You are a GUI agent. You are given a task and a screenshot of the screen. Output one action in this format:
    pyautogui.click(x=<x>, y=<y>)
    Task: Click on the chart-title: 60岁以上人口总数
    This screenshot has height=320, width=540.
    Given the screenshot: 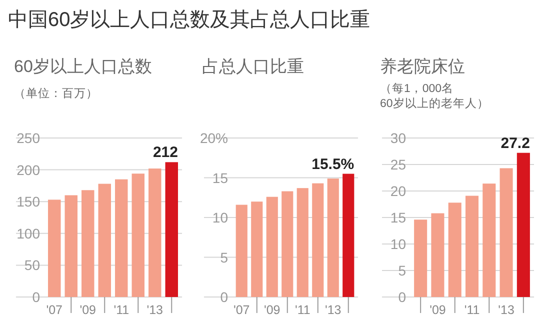 What is the action you would take?
    pyautogui.click(x=83, y=66)
    